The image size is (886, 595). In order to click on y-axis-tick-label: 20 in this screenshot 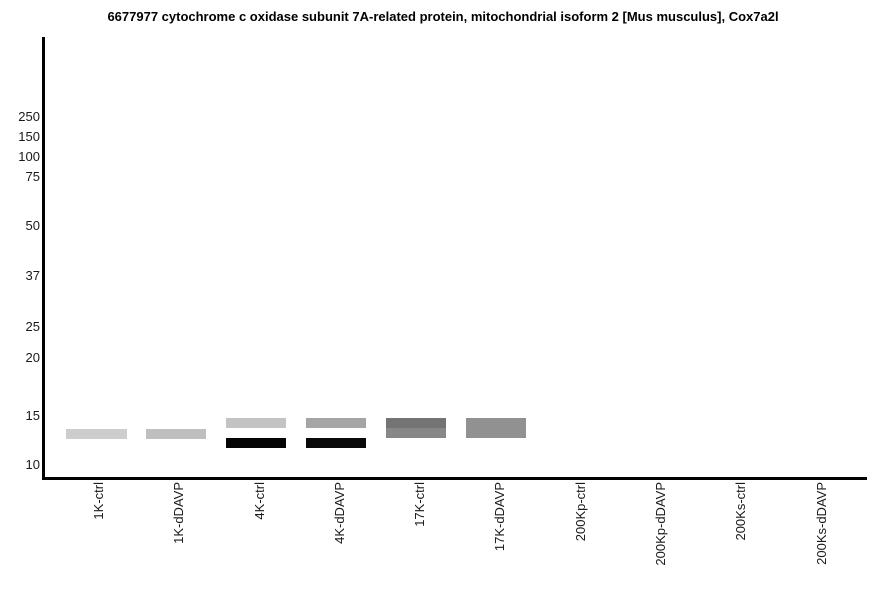, I will do `click(32, 357)`.